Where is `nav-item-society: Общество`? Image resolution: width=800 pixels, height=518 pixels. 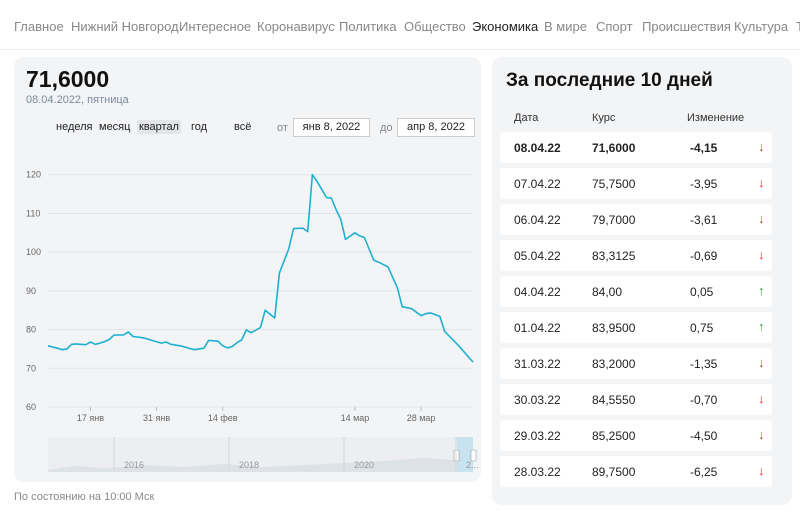 nav-item-society: Общество is located at coordinates (435, 26).